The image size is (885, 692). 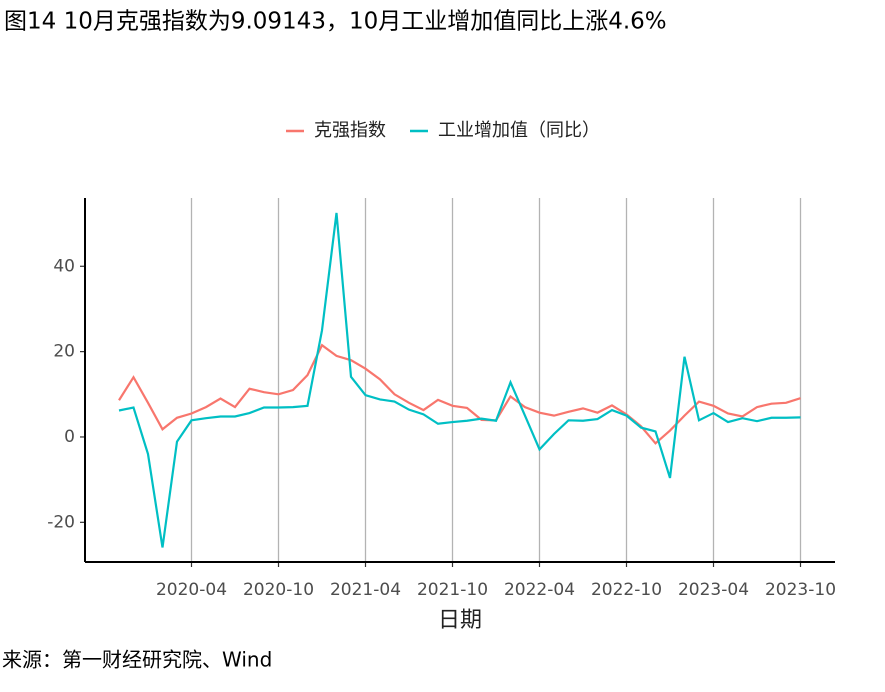 What do you see at coordinates (626, 590) in the screenshot?
I see `x-tick-label: 2022-10` at bounding box center [626, 590].